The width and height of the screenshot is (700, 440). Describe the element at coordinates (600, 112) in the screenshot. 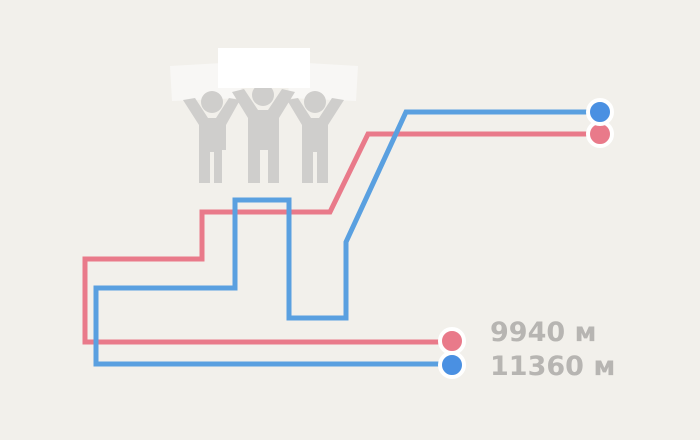

I see `route-end-marker-blue` at that location.